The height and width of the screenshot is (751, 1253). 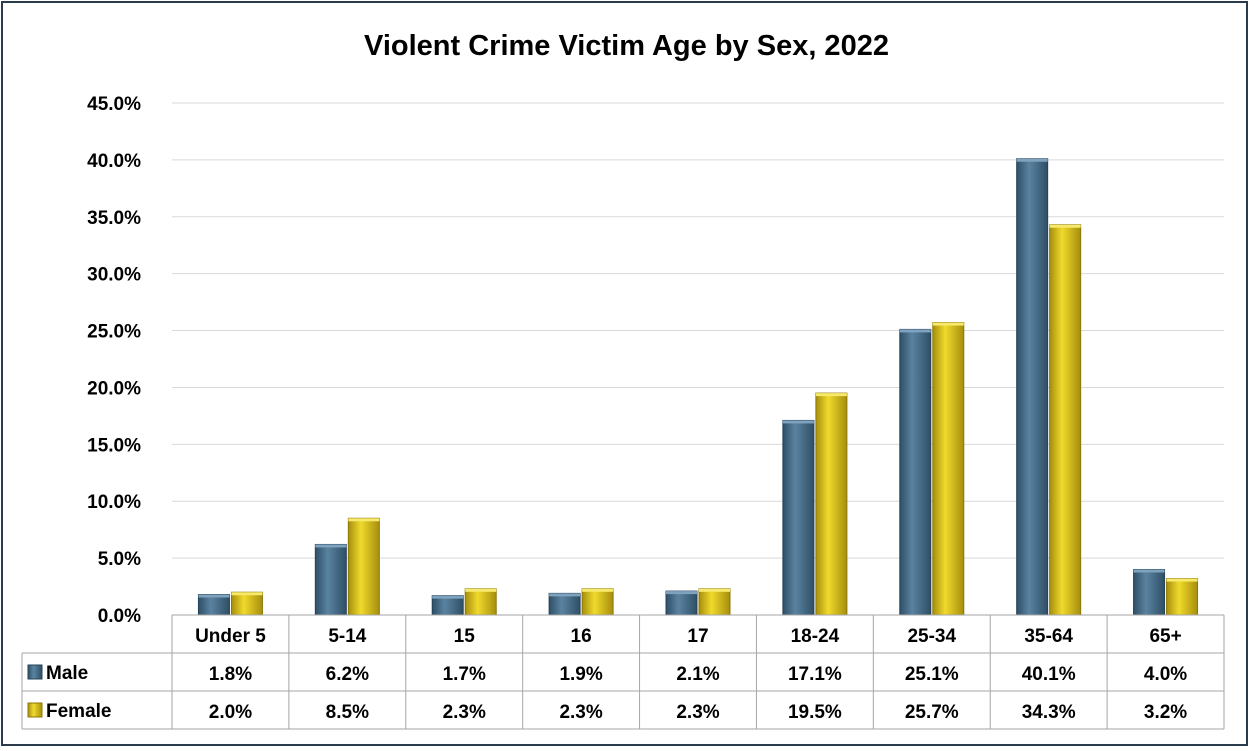 What do you see at coordinates (464, 674) in the screenshot?
I see `data-label-male: 1.7%` at bounding box center [464, 674].